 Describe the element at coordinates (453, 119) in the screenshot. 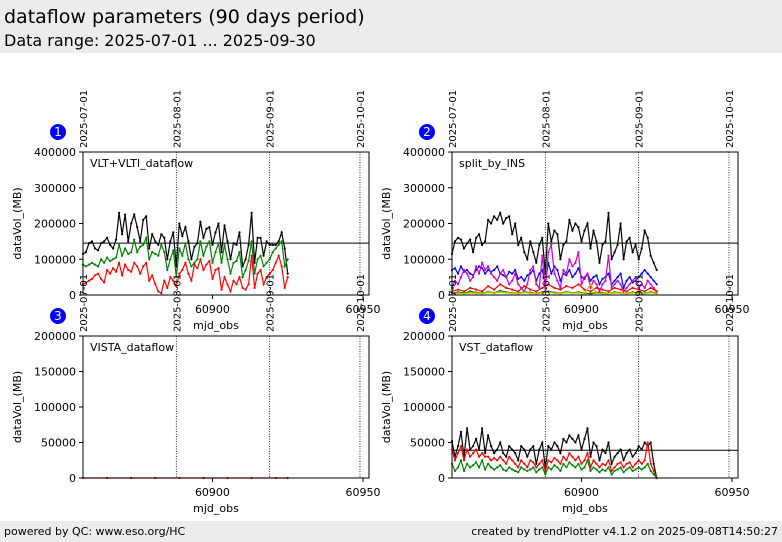

I see `date-label: 2025-07-01` at that location.